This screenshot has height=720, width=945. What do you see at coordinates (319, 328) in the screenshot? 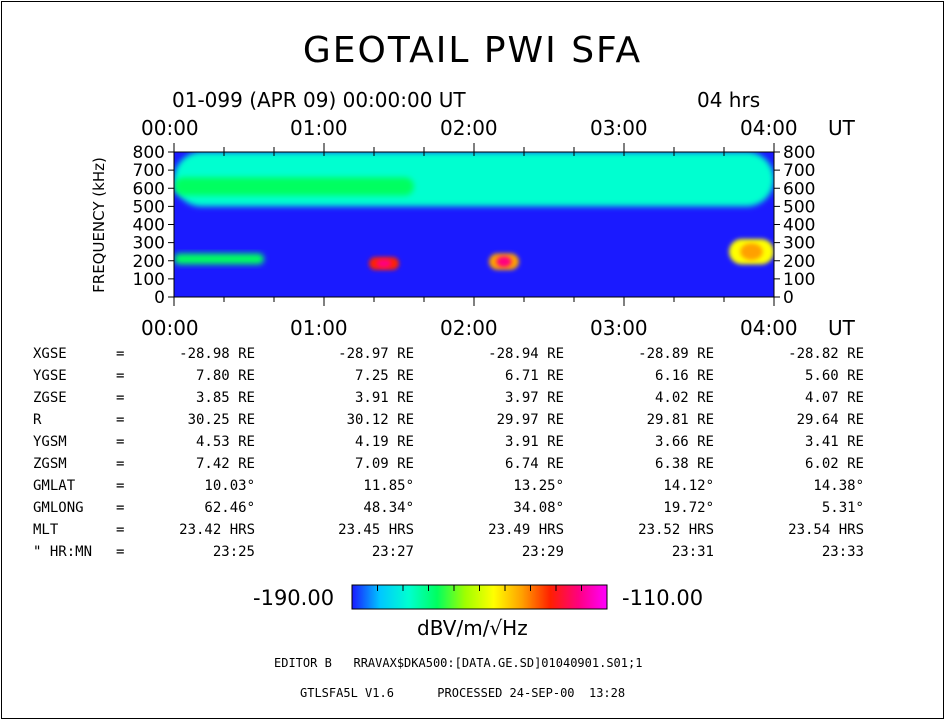
I see `bottom-tick-label: 01:00` at bounding box center [319, 328].